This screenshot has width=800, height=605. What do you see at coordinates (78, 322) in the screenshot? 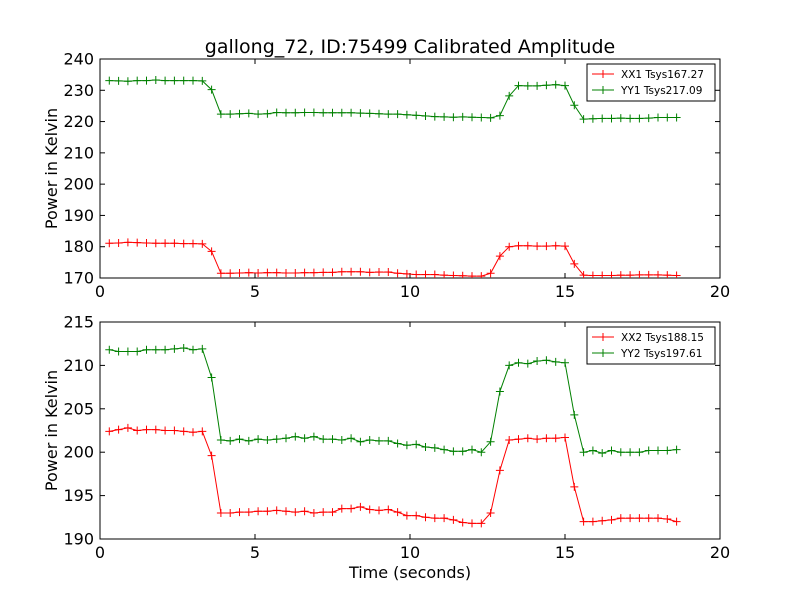
I see `y-tick-label: 215` at bounding box center [78, 322].